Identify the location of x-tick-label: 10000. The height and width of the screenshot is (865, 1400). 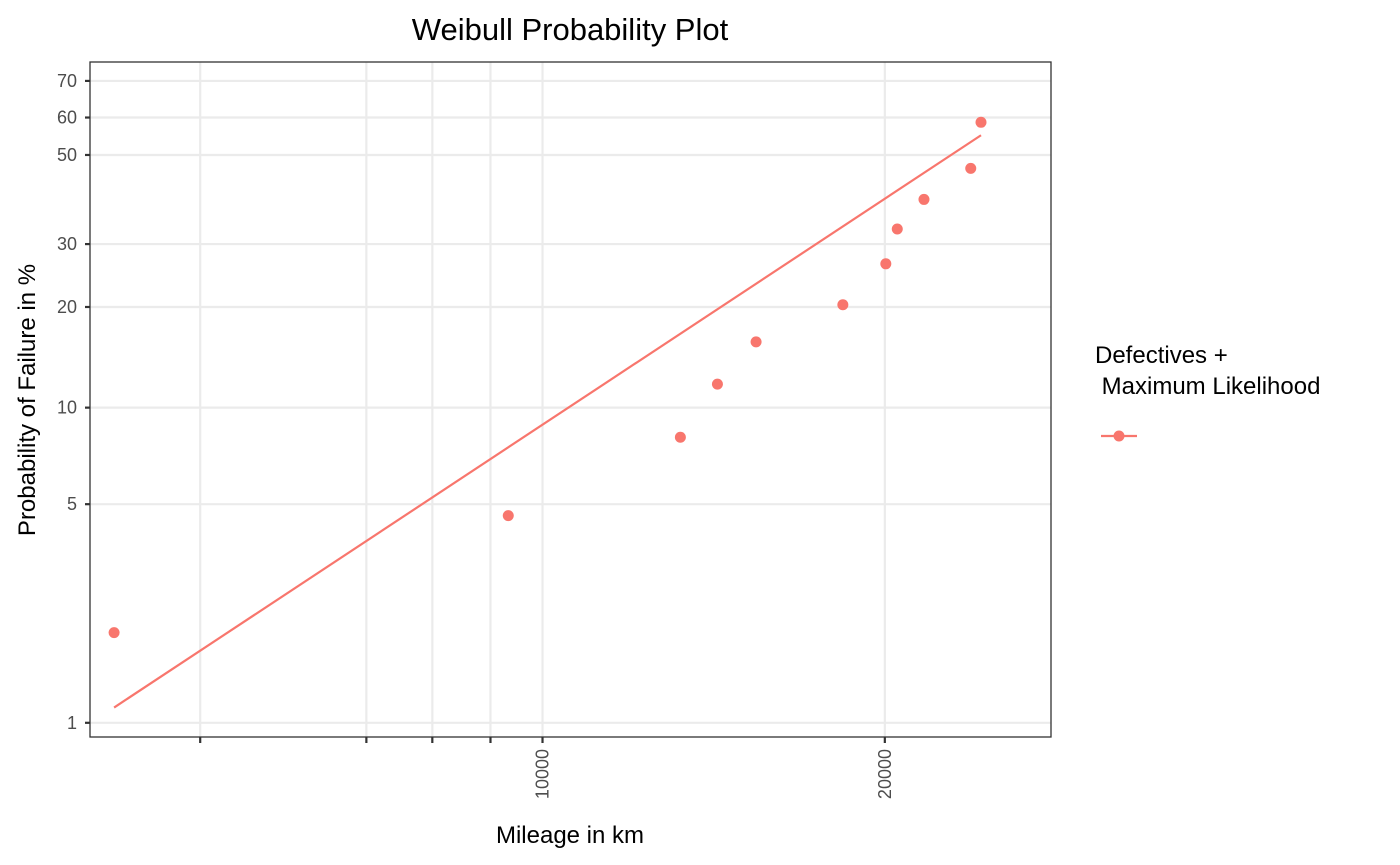
(543, 774).